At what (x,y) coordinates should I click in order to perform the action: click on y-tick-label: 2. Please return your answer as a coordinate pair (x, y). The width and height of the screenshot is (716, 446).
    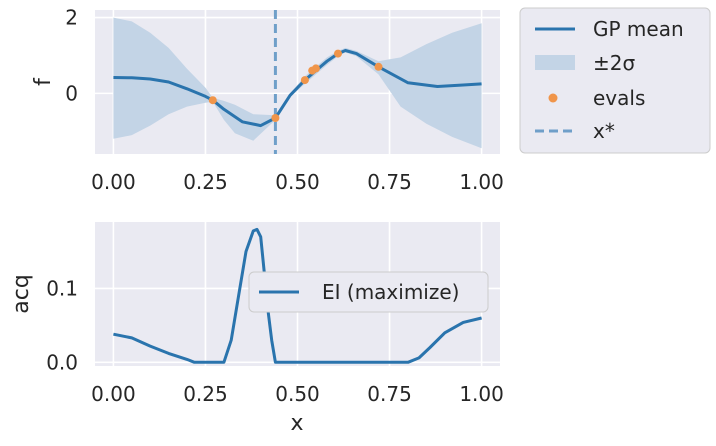
    Looking at the image, I should click on (71, 18).